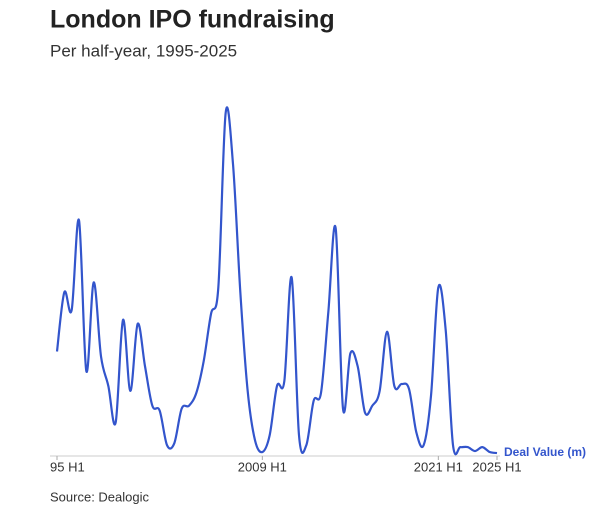 Image resolution: width=615 pixels, height=510 pixels. I want to click on x-tick-label: 95 H1, so click(67, 466).